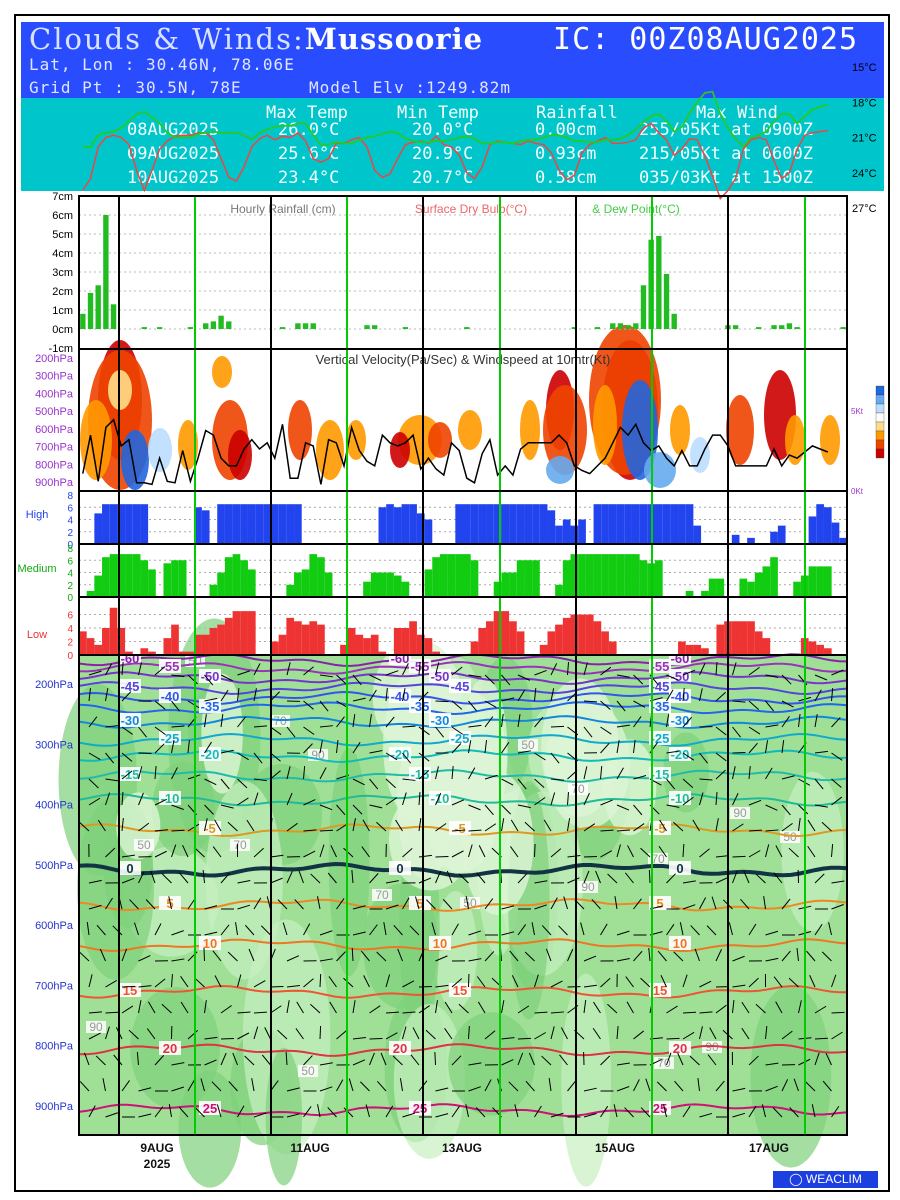 The height and width of the screenshot is (1200, 900). What do you see at coordinates (679, 868) in the screenshot?
I see `isotherm-label: 0` at bounding box center [679, 868].